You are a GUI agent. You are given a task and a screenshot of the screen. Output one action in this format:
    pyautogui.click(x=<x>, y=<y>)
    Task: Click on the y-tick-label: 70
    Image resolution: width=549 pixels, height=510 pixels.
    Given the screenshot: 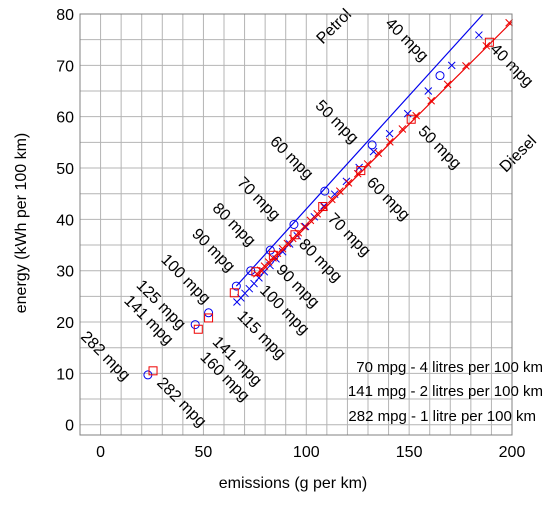 What is the action you would take?
    pyautogui.click(x=65, y=66)
    